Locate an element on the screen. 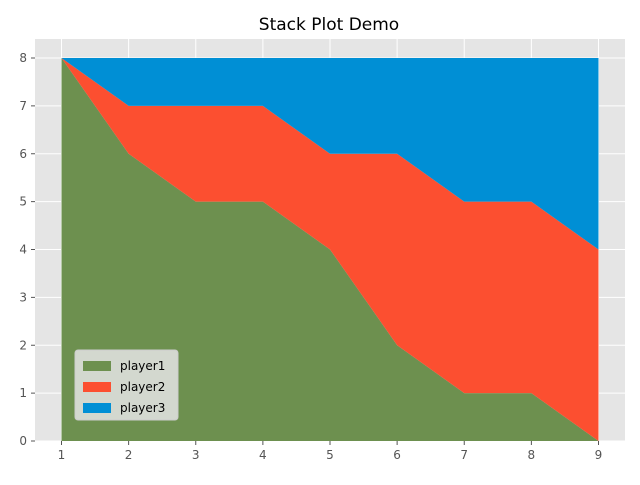 Image resolution: width=640 pixels, height=485 pixels. y-tick-label: 6 is located at coordinates (23, 154).